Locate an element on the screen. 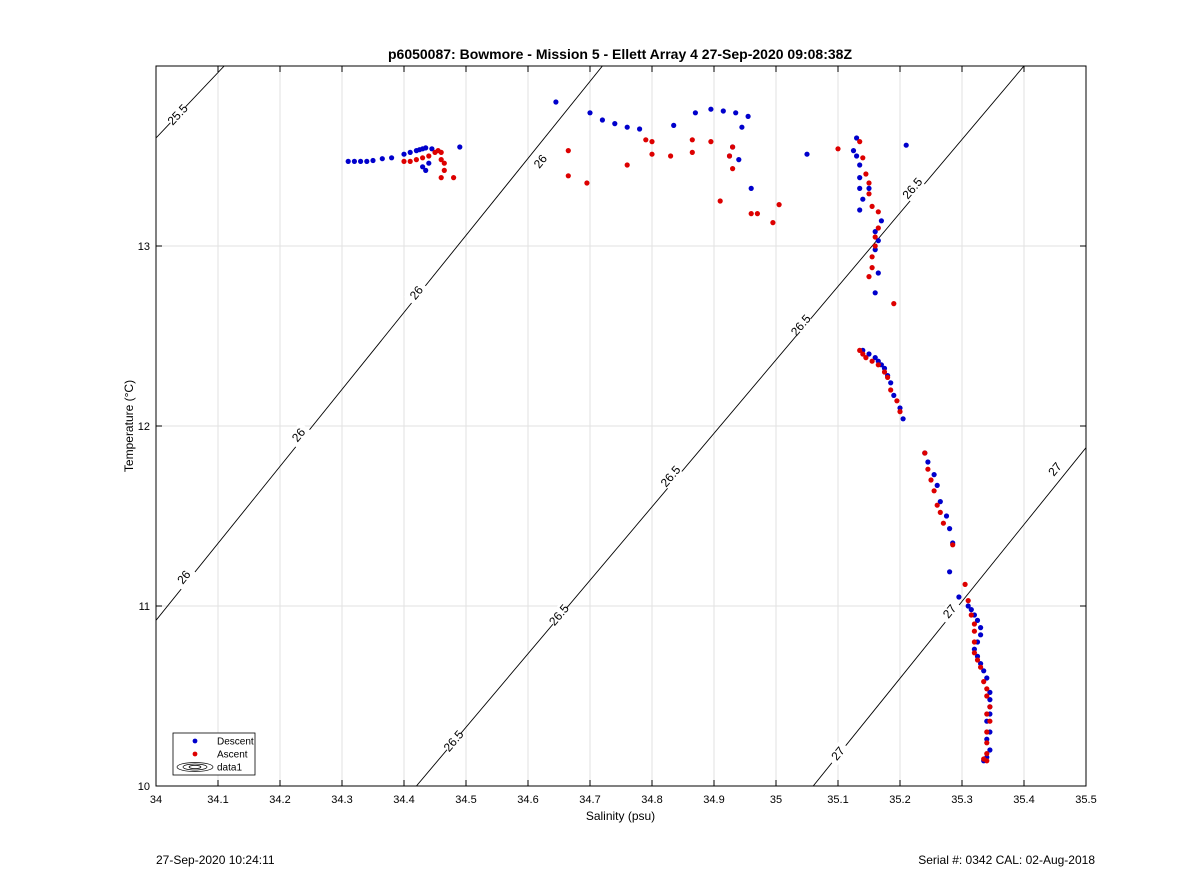  print-timestamp: 27-Sep-2020 10:24:11 is located at coordinates (215, 860).